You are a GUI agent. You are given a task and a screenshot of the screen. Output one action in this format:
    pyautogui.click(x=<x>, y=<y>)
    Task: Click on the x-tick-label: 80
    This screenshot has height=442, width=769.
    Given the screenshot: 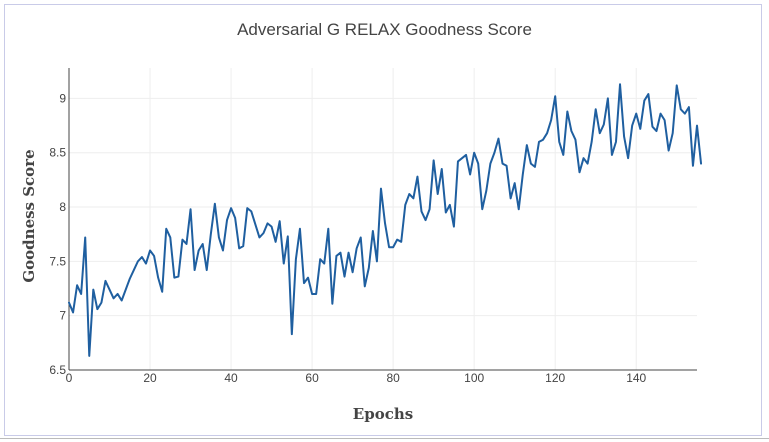 What is the action you would take?
    pyautogui.click(x=393, y=378)
    